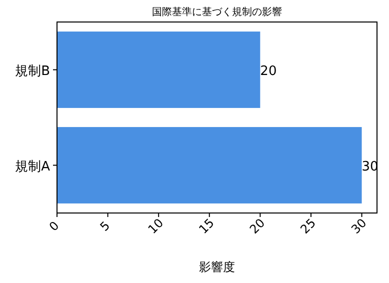 The width and height of the screenshot is (389, 283). What do you see at coordinates (32, 166) in the screenshot?
I see `y-tick-label: 規制A` at bounding box center [32, 166].